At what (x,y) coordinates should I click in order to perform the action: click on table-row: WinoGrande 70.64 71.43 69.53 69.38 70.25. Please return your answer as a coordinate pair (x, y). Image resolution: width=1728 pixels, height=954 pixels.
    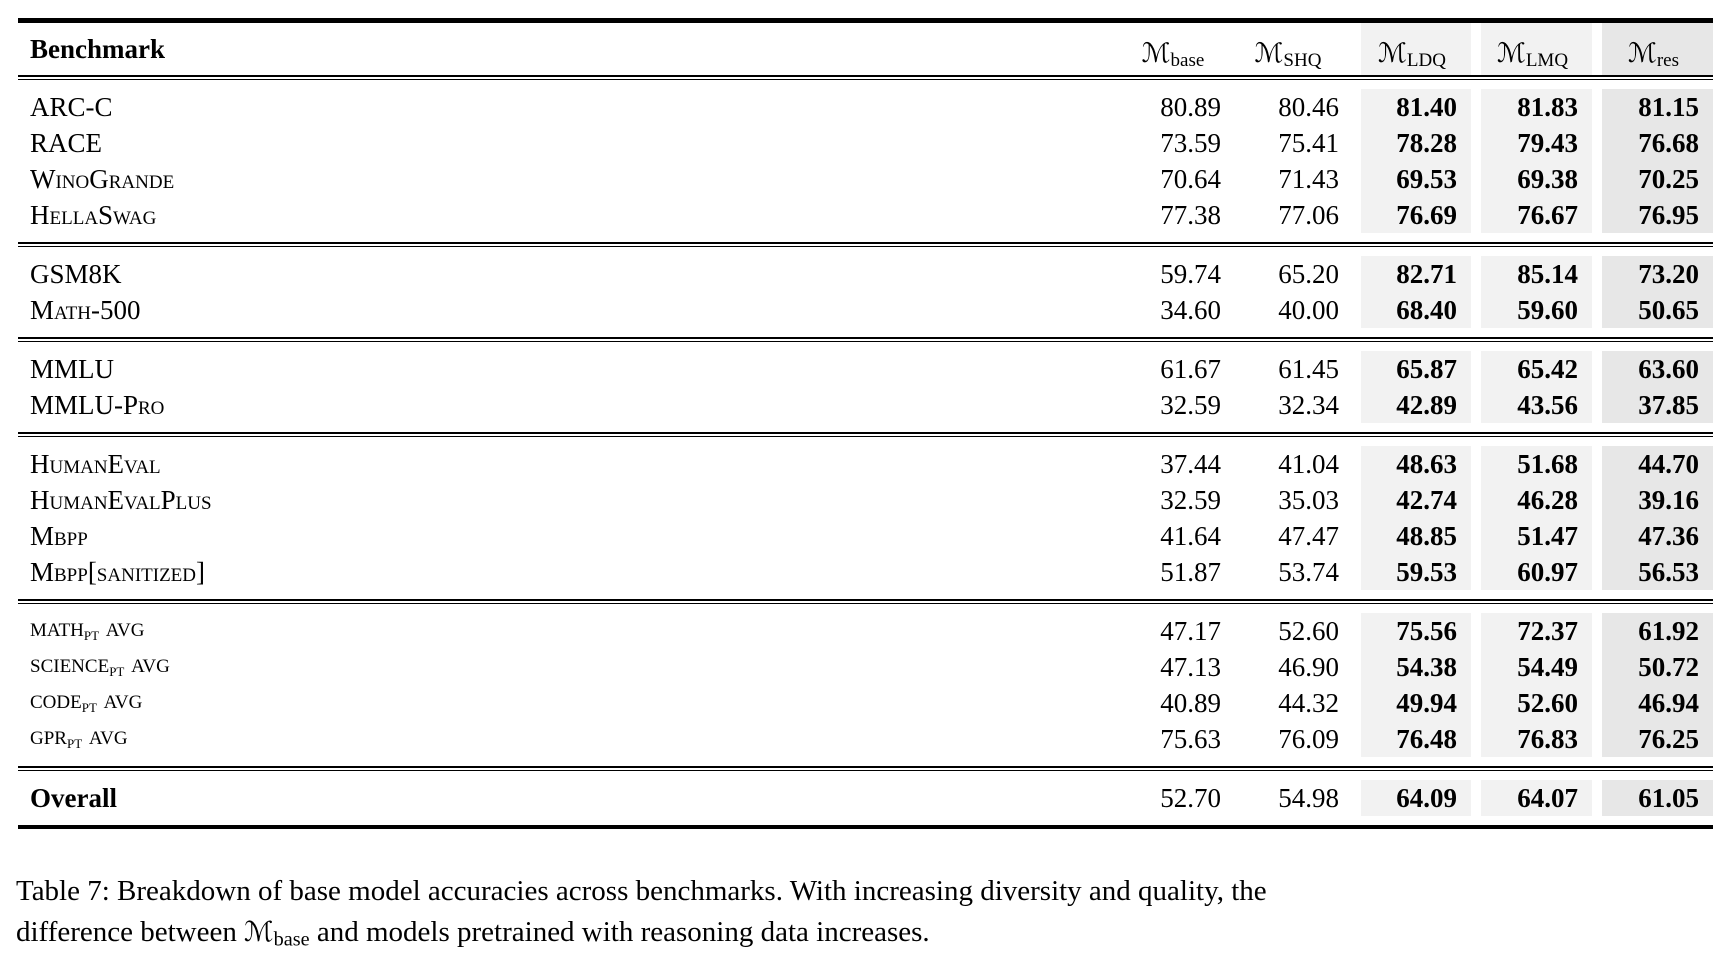
    Looking at the image, I should click on (865, 179).